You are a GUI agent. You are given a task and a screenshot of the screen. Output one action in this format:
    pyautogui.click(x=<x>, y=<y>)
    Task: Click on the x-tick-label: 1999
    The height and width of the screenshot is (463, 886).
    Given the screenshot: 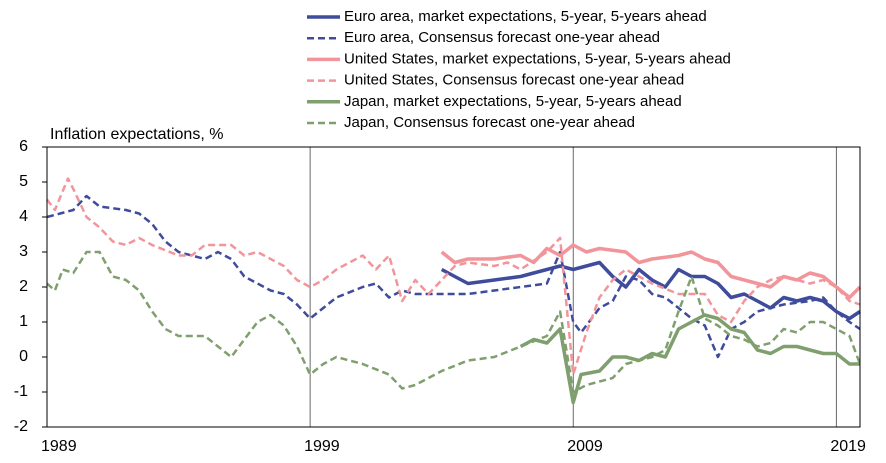 What is the action you would take?
    pyautogui.click(x=322, y=446)
    